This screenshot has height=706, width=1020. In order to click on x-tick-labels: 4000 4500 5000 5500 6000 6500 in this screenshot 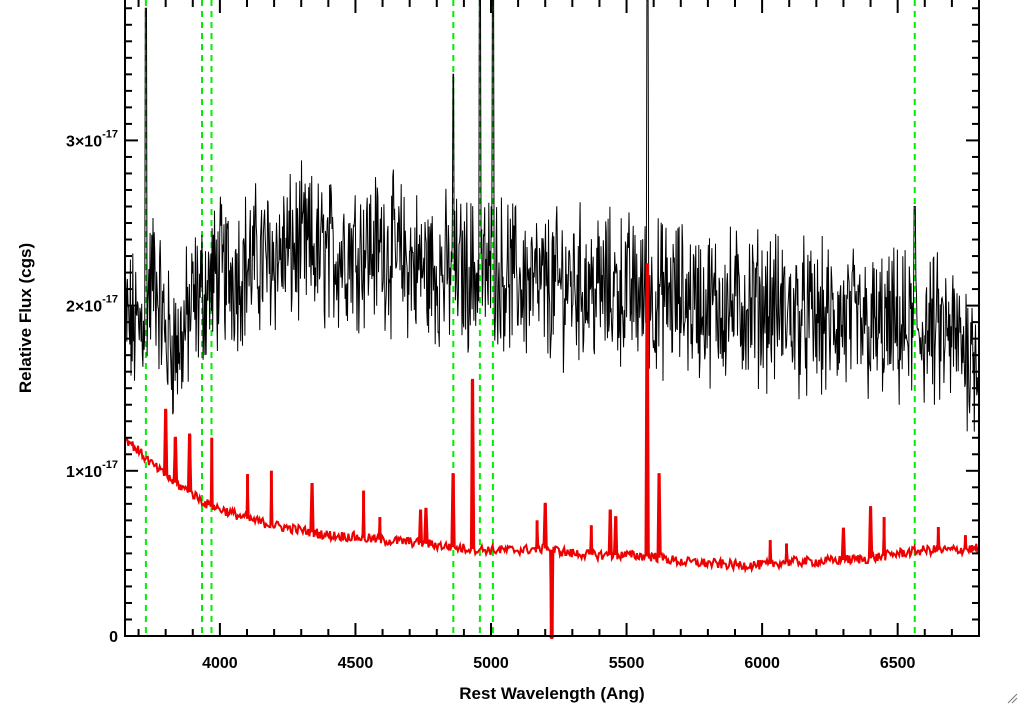, I will do `click(558, 663)`.